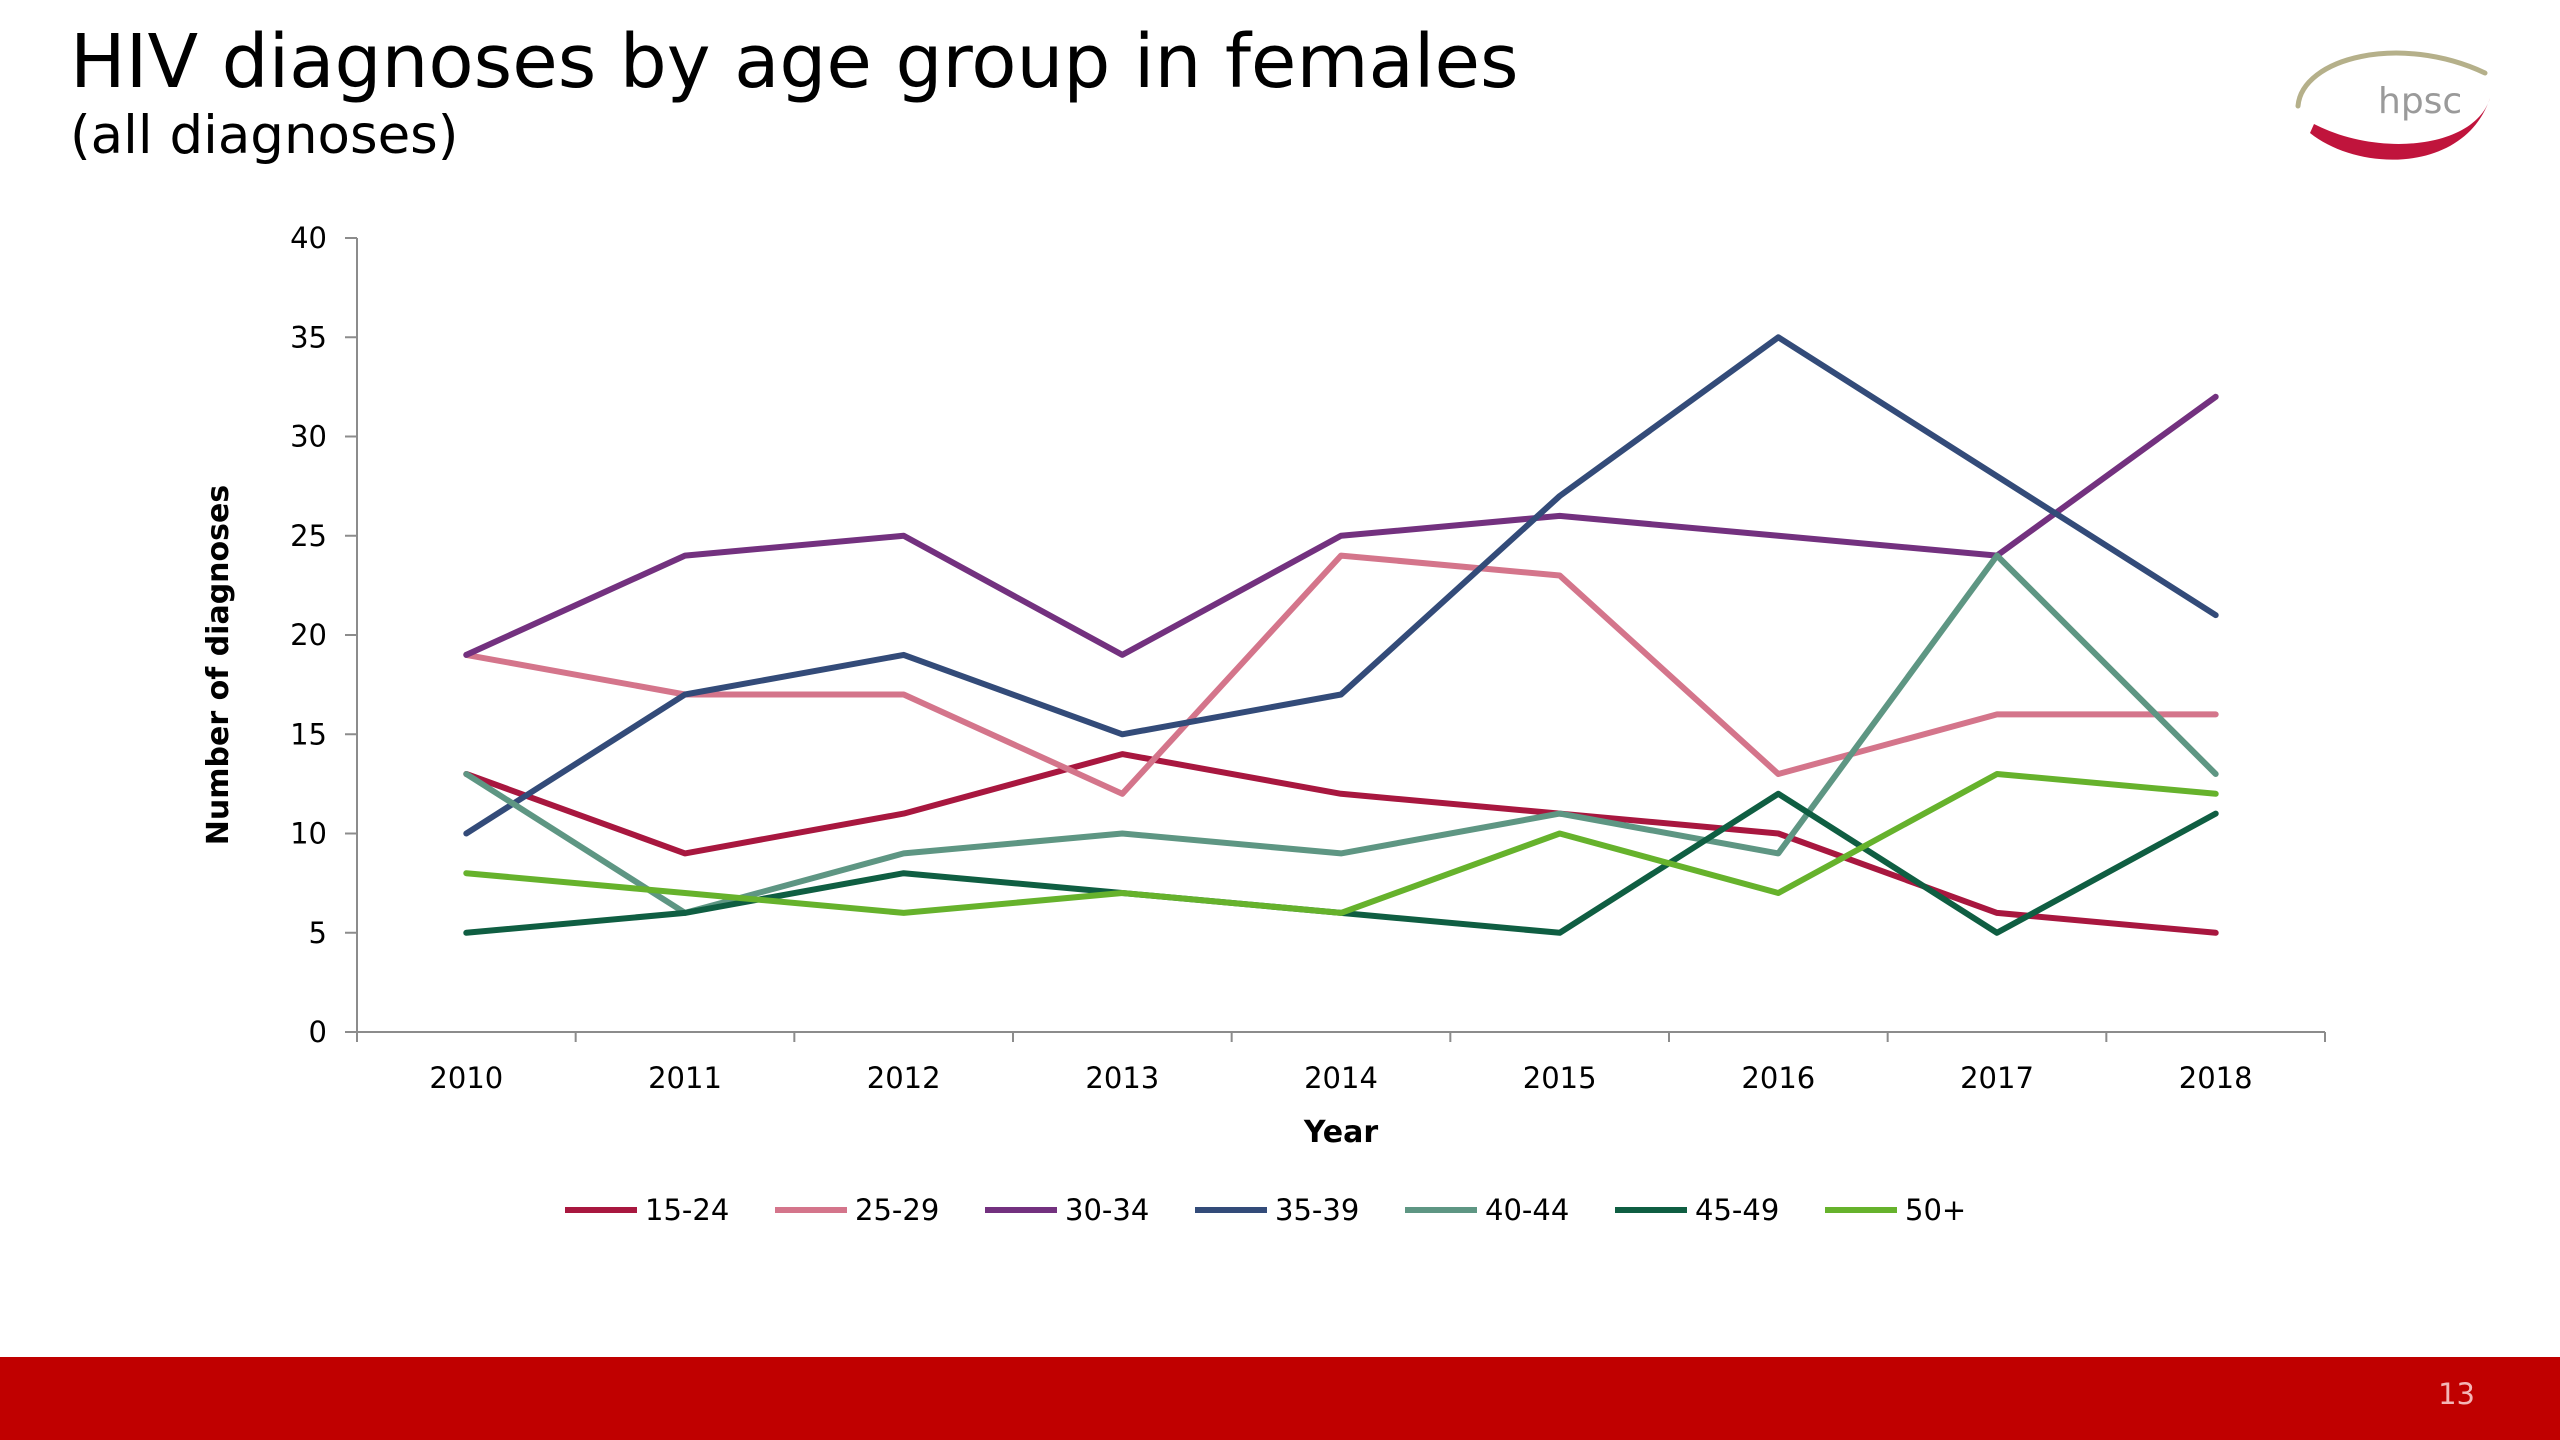 This screenshot has width=2560, height=1440. I want to click on legend-item-45-49: 45-49, so click(1697, 1210).